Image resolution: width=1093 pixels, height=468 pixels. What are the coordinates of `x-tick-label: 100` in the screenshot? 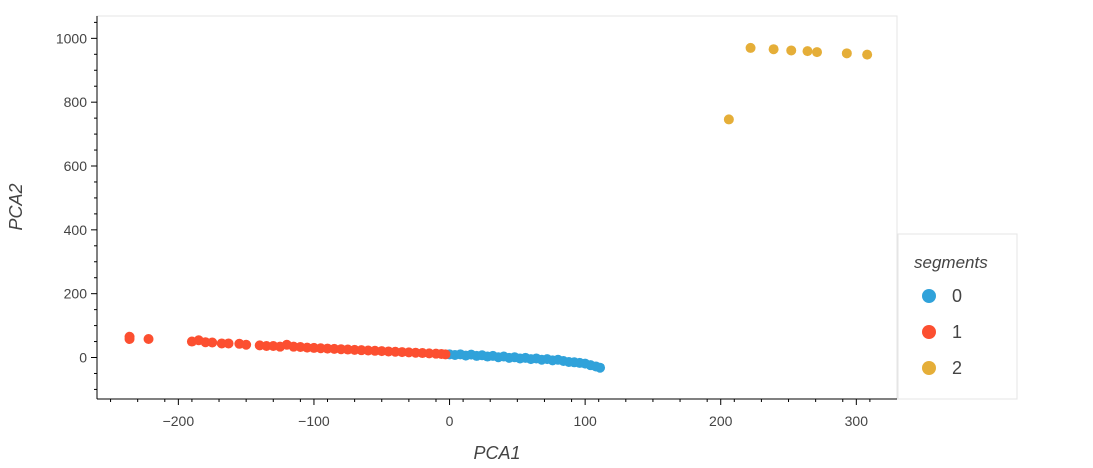 It's located at (585, 421).